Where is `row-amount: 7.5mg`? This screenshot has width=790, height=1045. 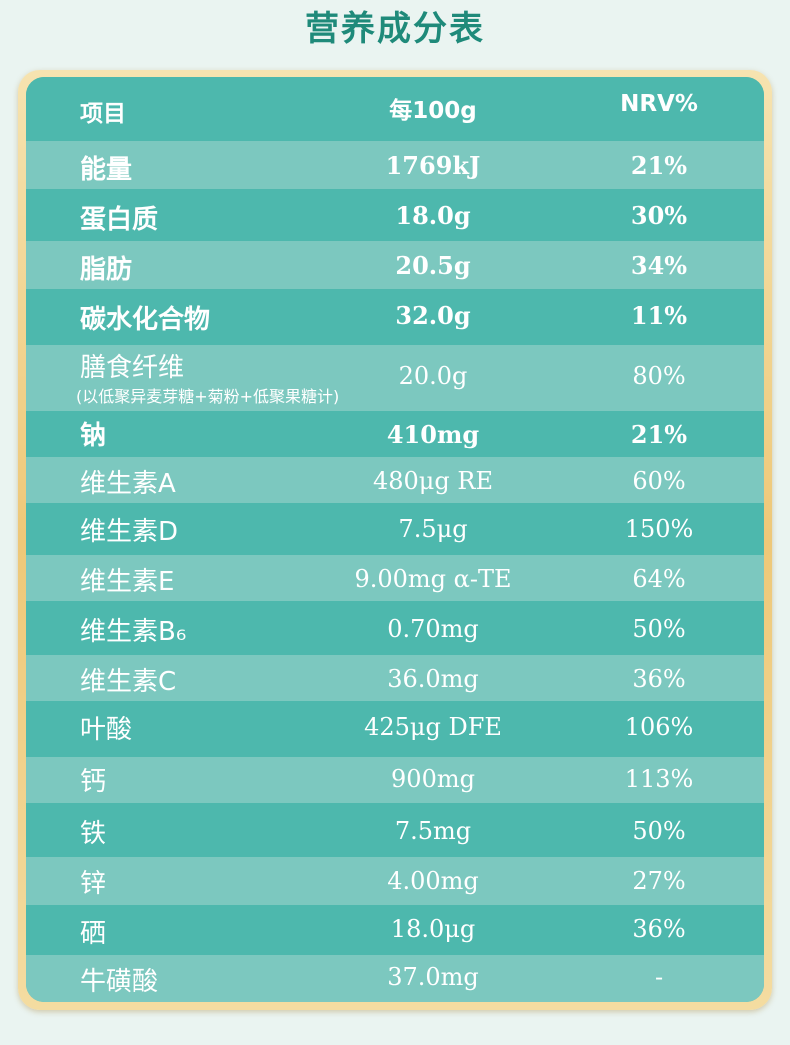
row-amount: 7.5mg is located at coordinates (433, 831).